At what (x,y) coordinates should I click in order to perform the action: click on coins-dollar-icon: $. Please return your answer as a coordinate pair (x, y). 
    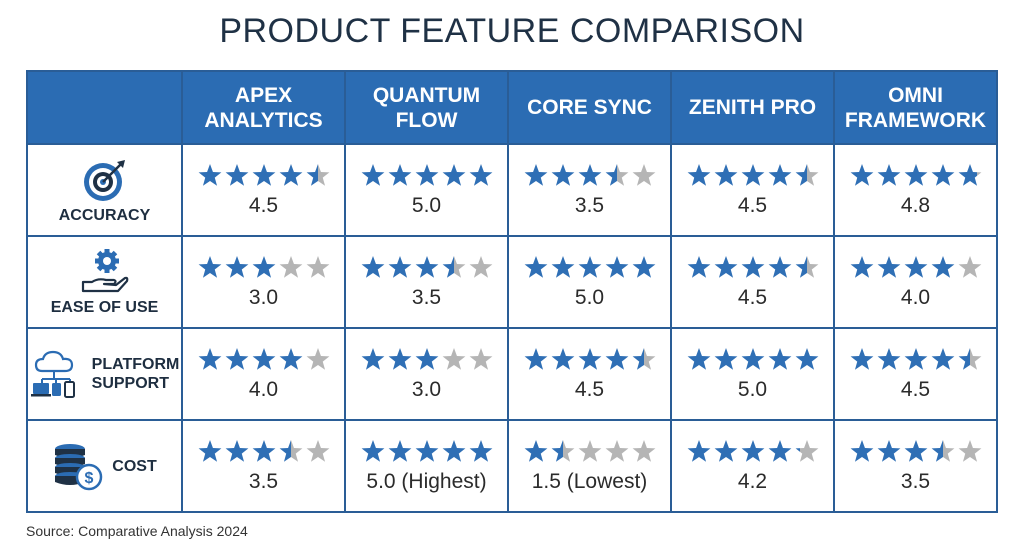
    Looking at the image, I should click on (79, 467).